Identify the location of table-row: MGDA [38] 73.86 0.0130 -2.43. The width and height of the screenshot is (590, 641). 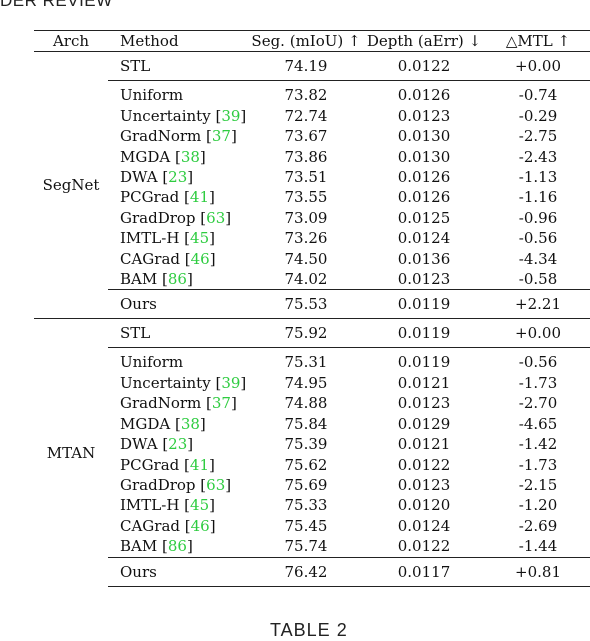
(312, 157).